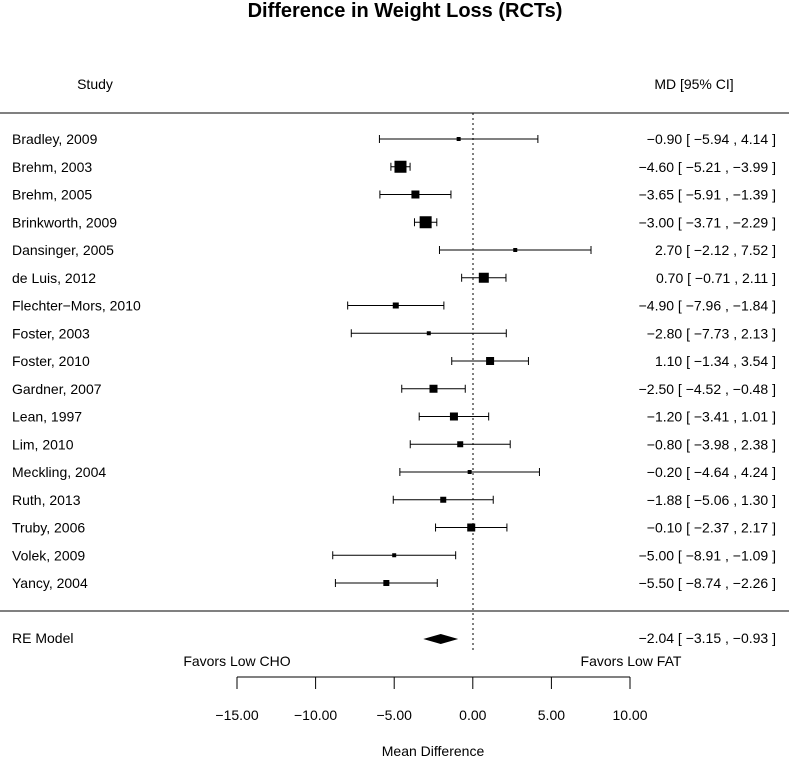 This screenshot has height=758, width=789. I want to click on estimate-label: −0.90 [ −5.94 , 4.14 ], so click(711, 139).